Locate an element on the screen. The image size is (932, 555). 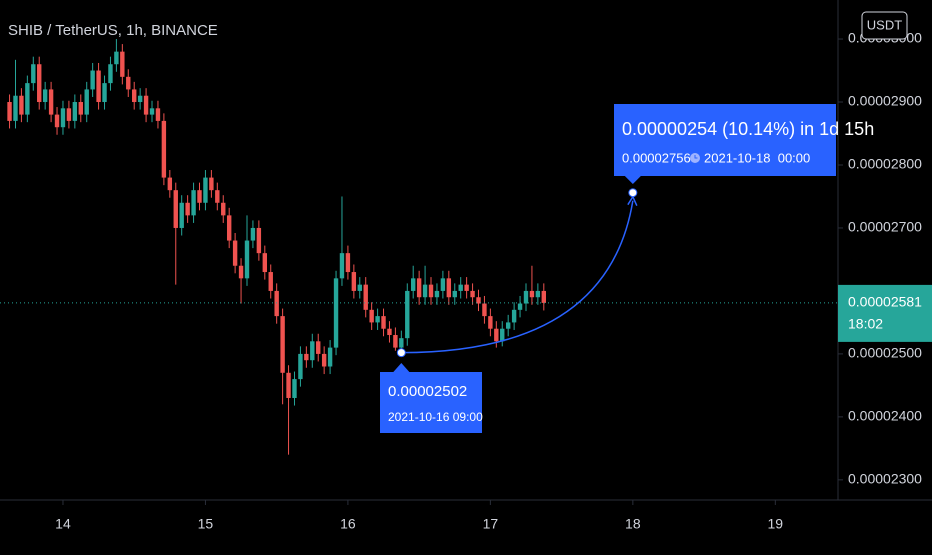
x-tick-label: 14 is located at coordinates (63, 524).